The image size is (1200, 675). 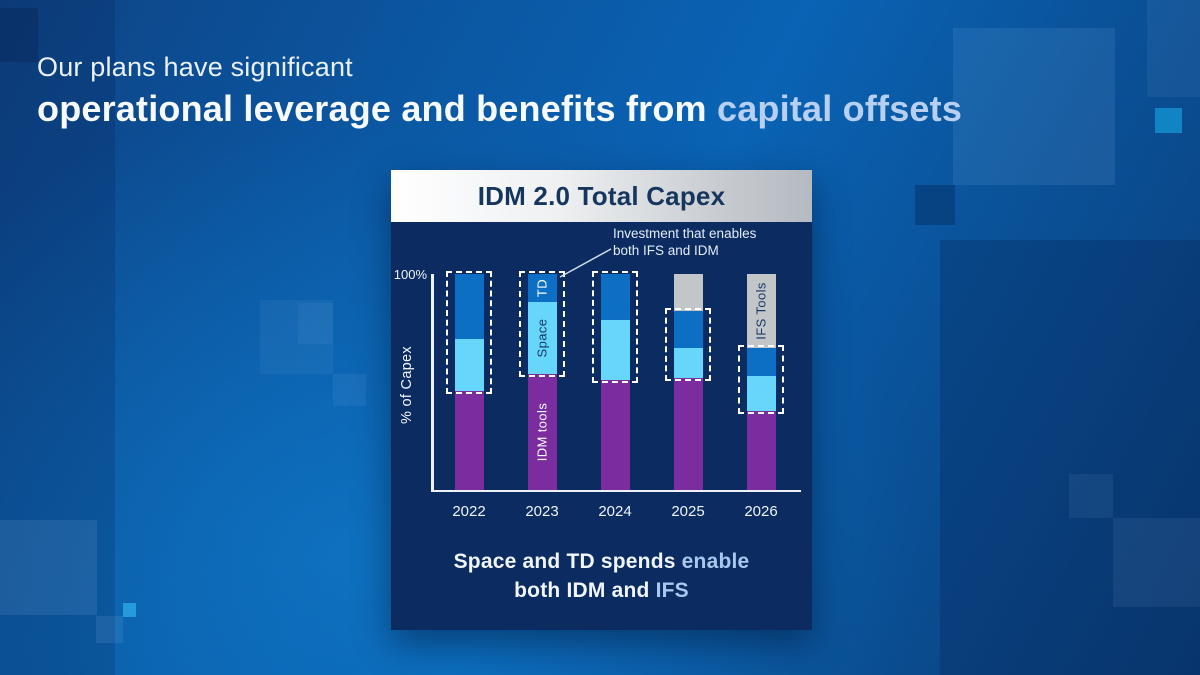 What do you see at coordinates (615, 511) in the screenshot?
I see `x-tick-label: 2024` at bounding box center [615, 511].